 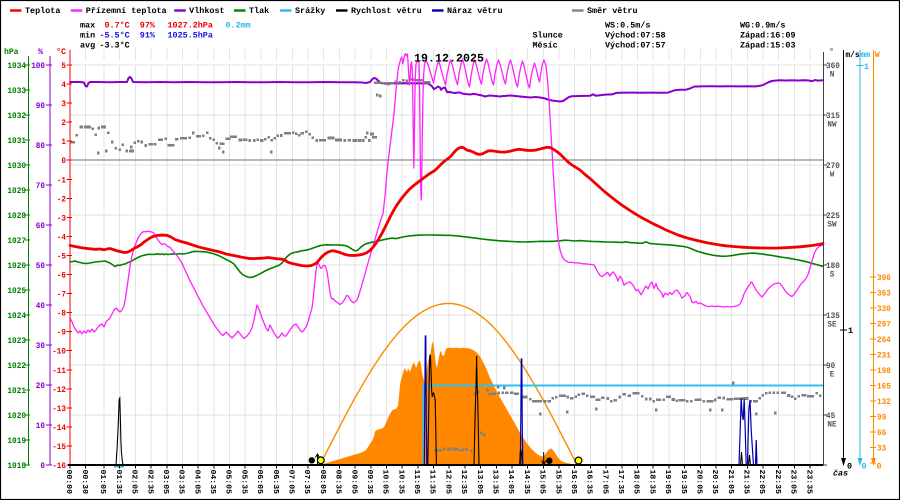 I want to click on svg-text: 17:35, so click(x=620, y=482).